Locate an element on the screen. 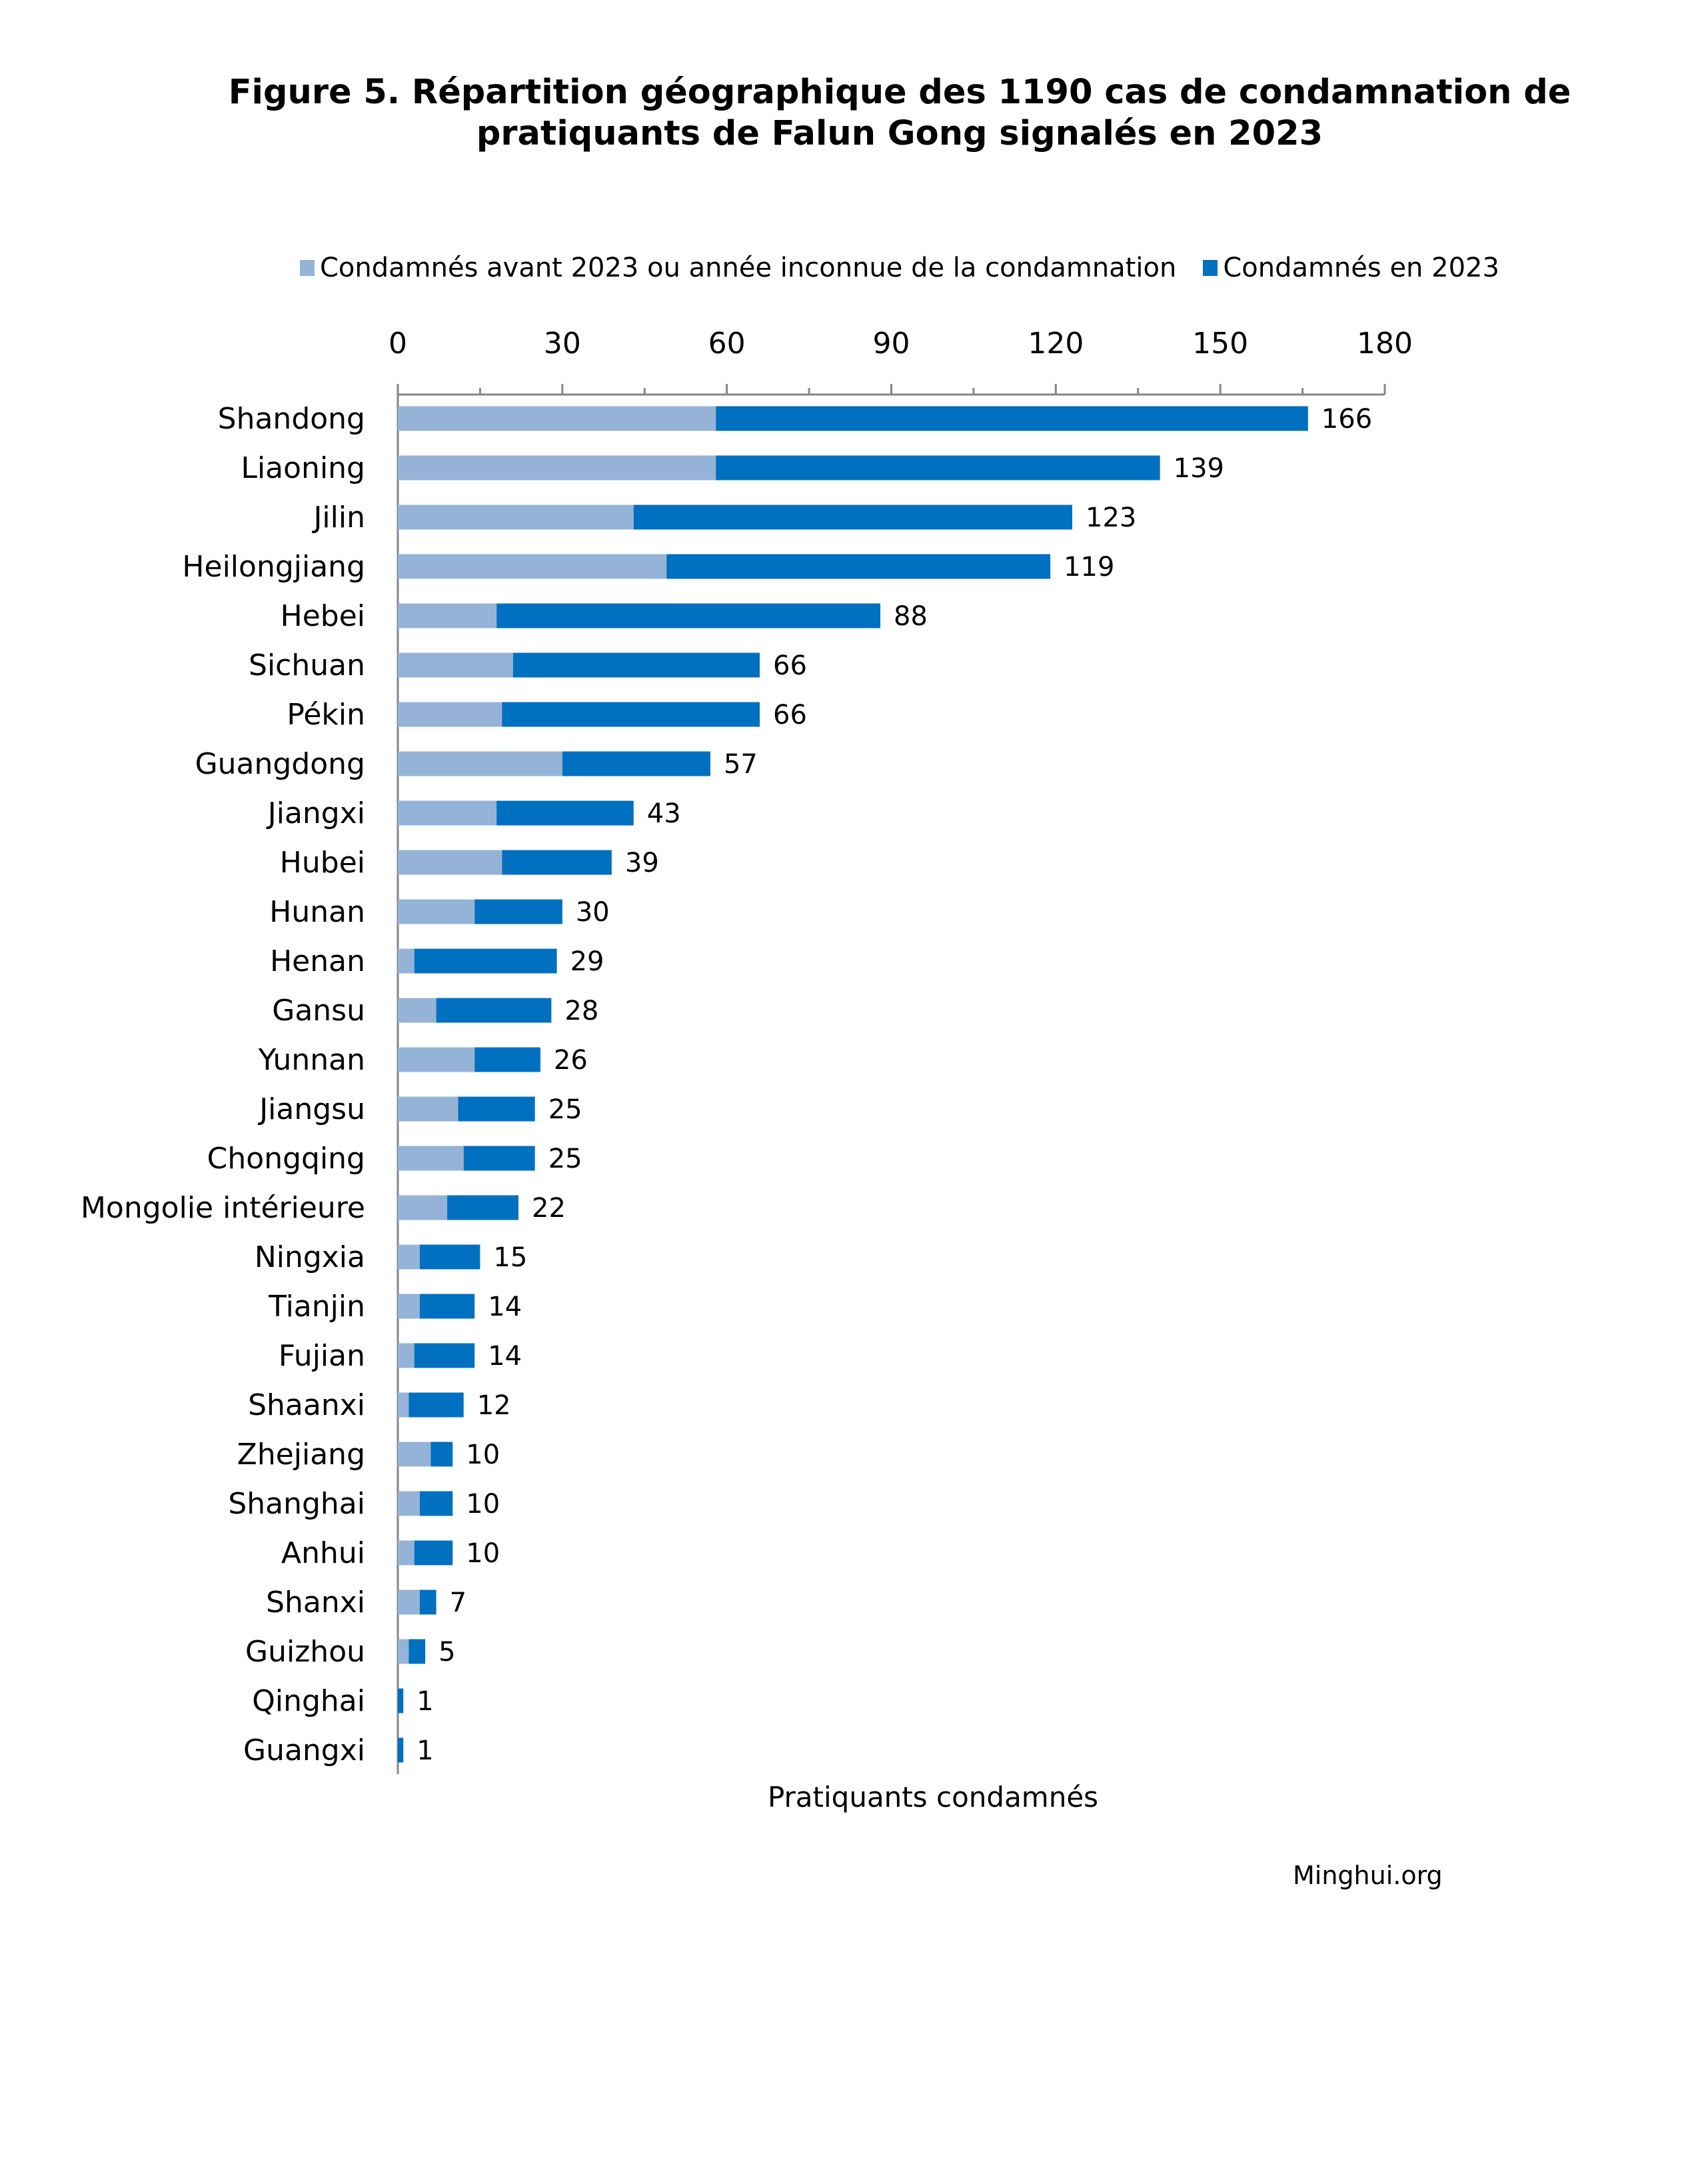 This screenshot has width=1686, height=2184. category-label: Mongolie intérieure is located at coordinates (223, 1208).